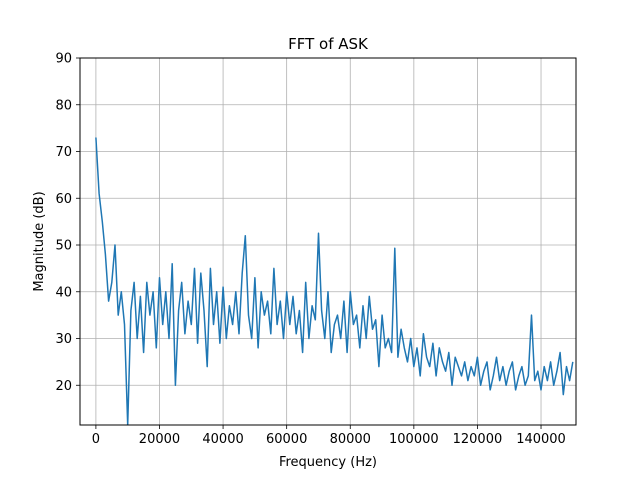 Image resolution: width=640 pixels, height=478 pixels. What do you see at coordinates (63, 246) in the screenshot?
I see `y-tick-label: 50` at bounding box center [63, 246].